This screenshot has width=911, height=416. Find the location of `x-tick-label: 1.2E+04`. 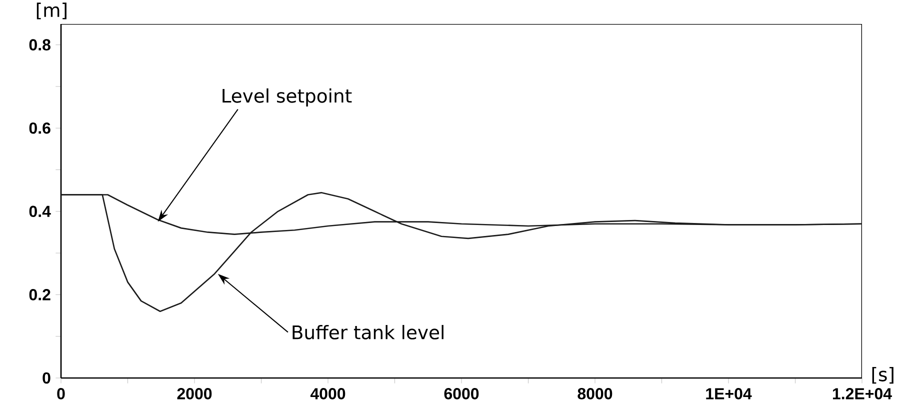

x-tick-label: 1.2E+04 is located at coordinates (862, 394).